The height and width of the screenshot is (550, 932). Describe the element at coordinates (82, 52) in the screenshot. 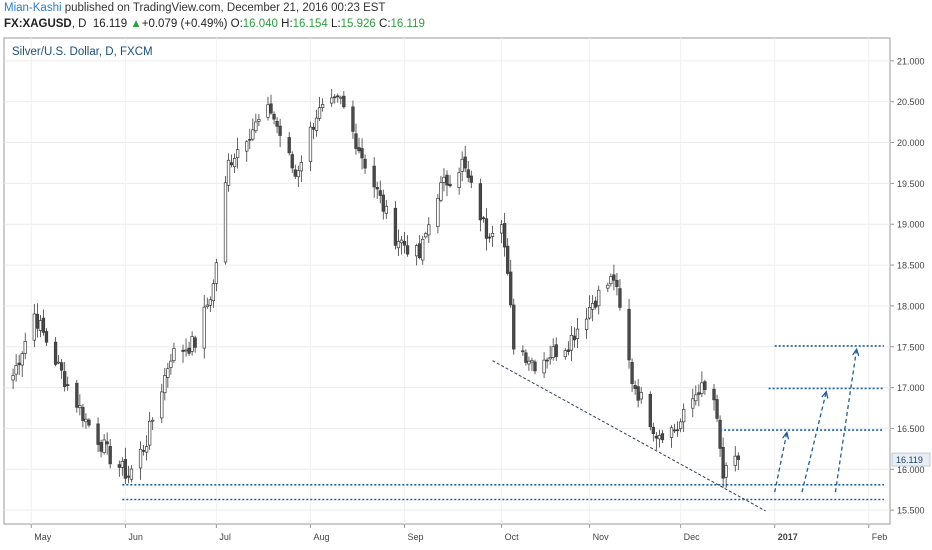

I see `chart-title: Silver/U.S. Dollar, D, FXCM` at that location.